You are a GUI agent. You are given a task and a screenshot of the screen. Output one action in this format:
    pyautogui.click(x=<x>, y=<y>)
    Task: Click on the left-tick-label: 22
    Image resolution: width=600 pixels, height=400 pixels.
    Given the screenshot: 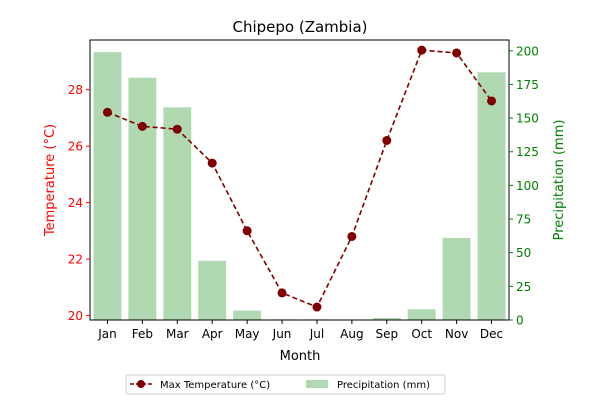 What is the action you would take?
    pyautogui.click(x=75, y=260)
    